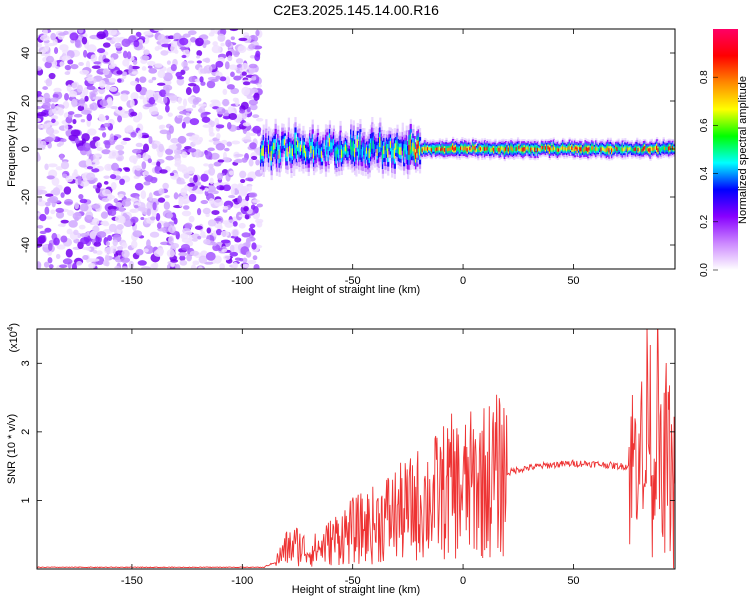  Describe the element at coordinates (242, 281) in the screenshot. I see `heatmap-x-tick-label: -100` at that location.